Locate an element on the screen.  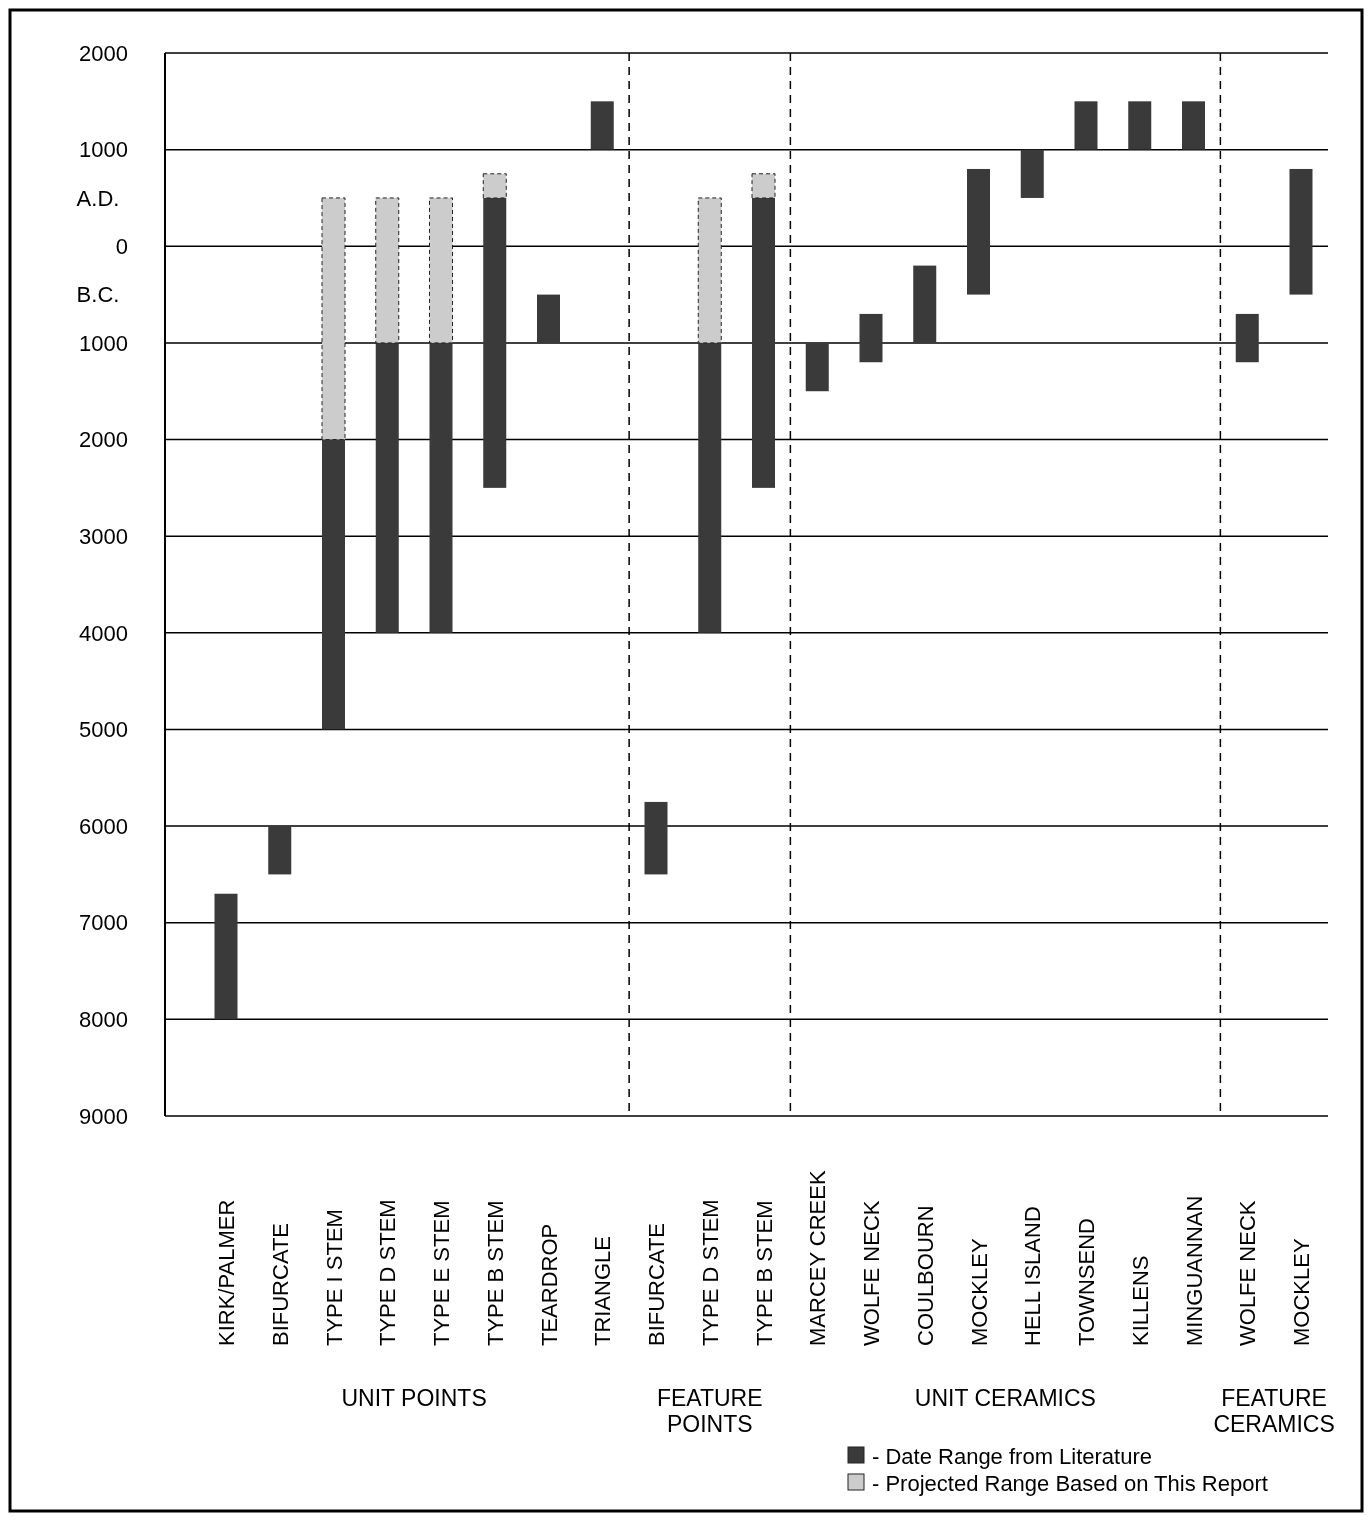
y-tick-label: 4000 is located at coordinates (103, 633).